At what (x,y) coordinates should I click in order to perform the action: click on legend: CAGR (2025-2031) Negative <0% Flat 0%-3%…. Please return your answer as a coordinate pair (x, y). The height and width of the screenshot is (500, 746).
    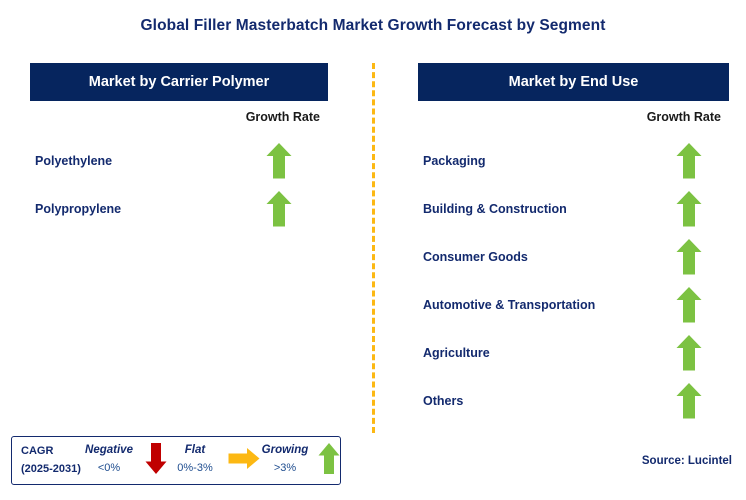
    Looking at the image, I should click on (176, 460).